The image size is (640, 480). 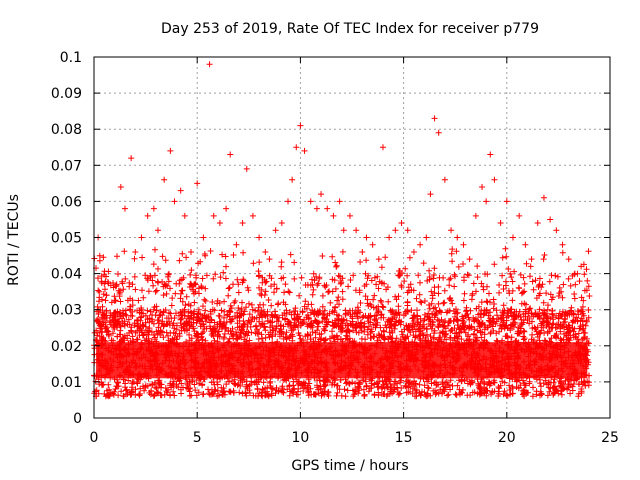 What do you see at coordinates (77, 419) in the screenshot?
I see `y-tick-label: 0` at bounding box center [77, 419].